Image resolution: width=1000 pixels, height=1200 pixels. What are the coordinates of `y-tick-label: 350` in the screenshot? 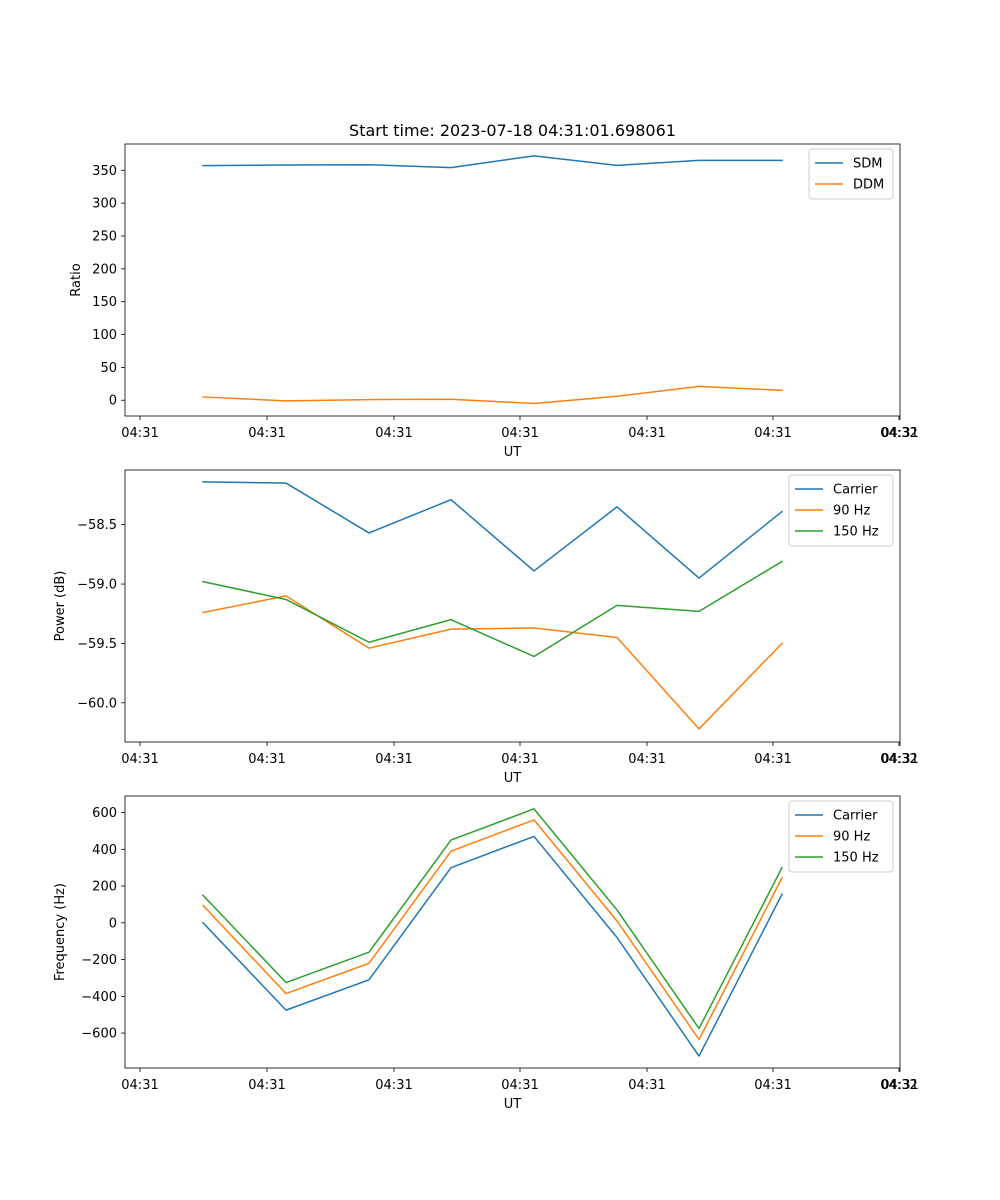 It's located at (104, 171).